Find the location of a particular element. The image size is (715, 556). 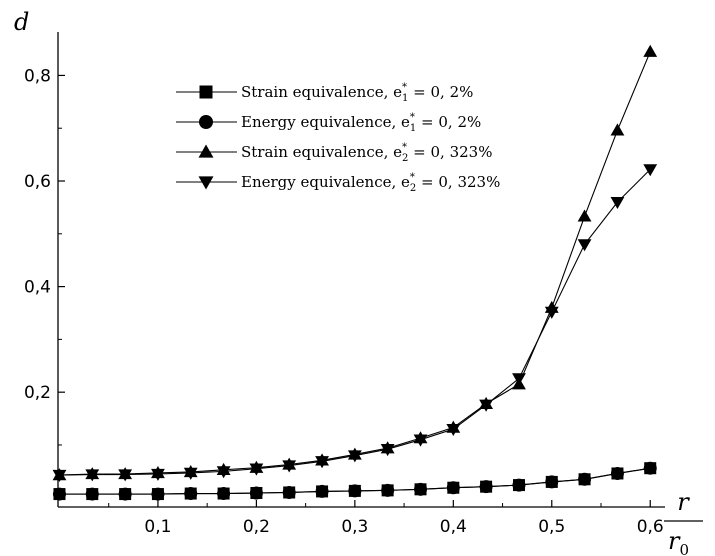

x-tick-label: 0,1 is located at coordinates (157, 527).